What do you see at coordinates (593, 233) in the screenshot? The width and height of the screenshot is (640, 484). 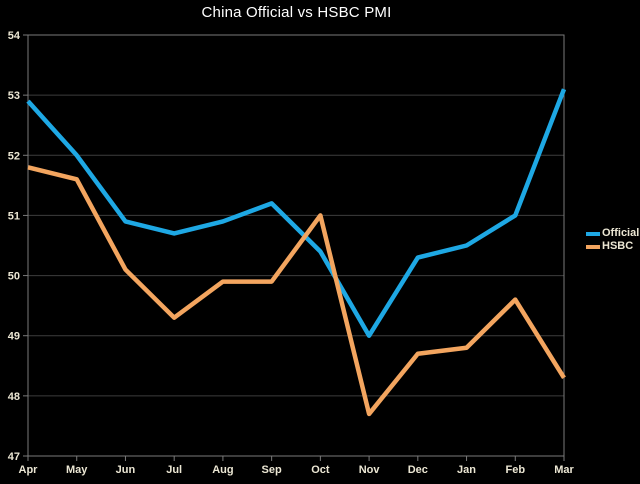 I see `official-series-swatch-icon` at bounding box center [593, 233].